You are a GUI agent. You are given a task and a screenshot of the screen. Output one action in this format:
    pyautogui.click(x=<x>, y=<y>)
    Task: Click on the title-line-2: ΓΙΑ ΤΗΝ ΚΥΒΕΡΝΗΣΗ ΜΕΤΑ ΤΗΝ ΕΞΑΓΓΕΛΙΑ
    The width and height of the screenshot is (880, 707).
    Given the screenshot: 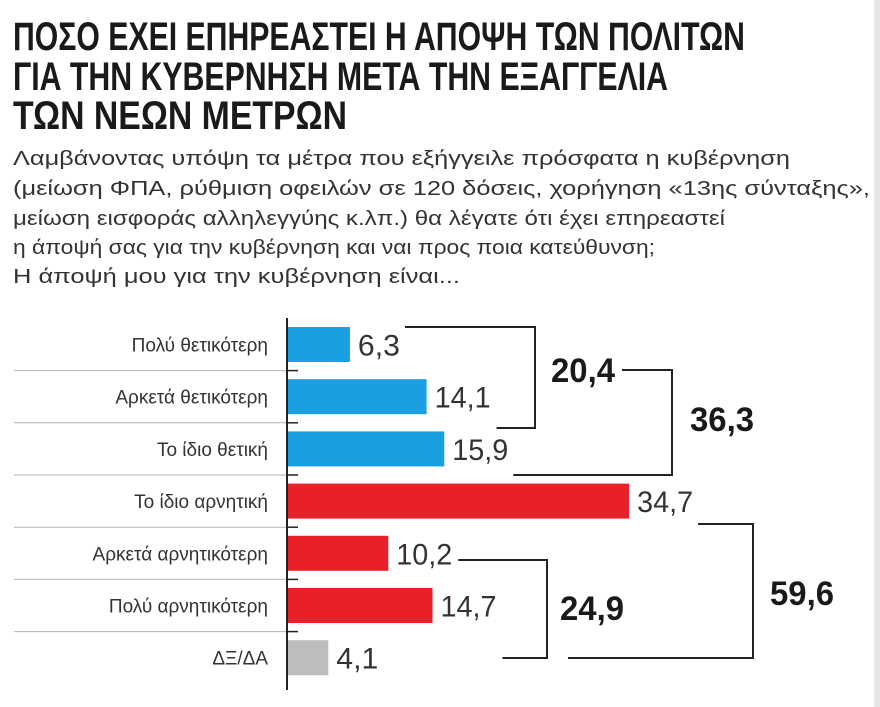 What is the action you would take?
    pyautogui.click(x=340, y=77)
    